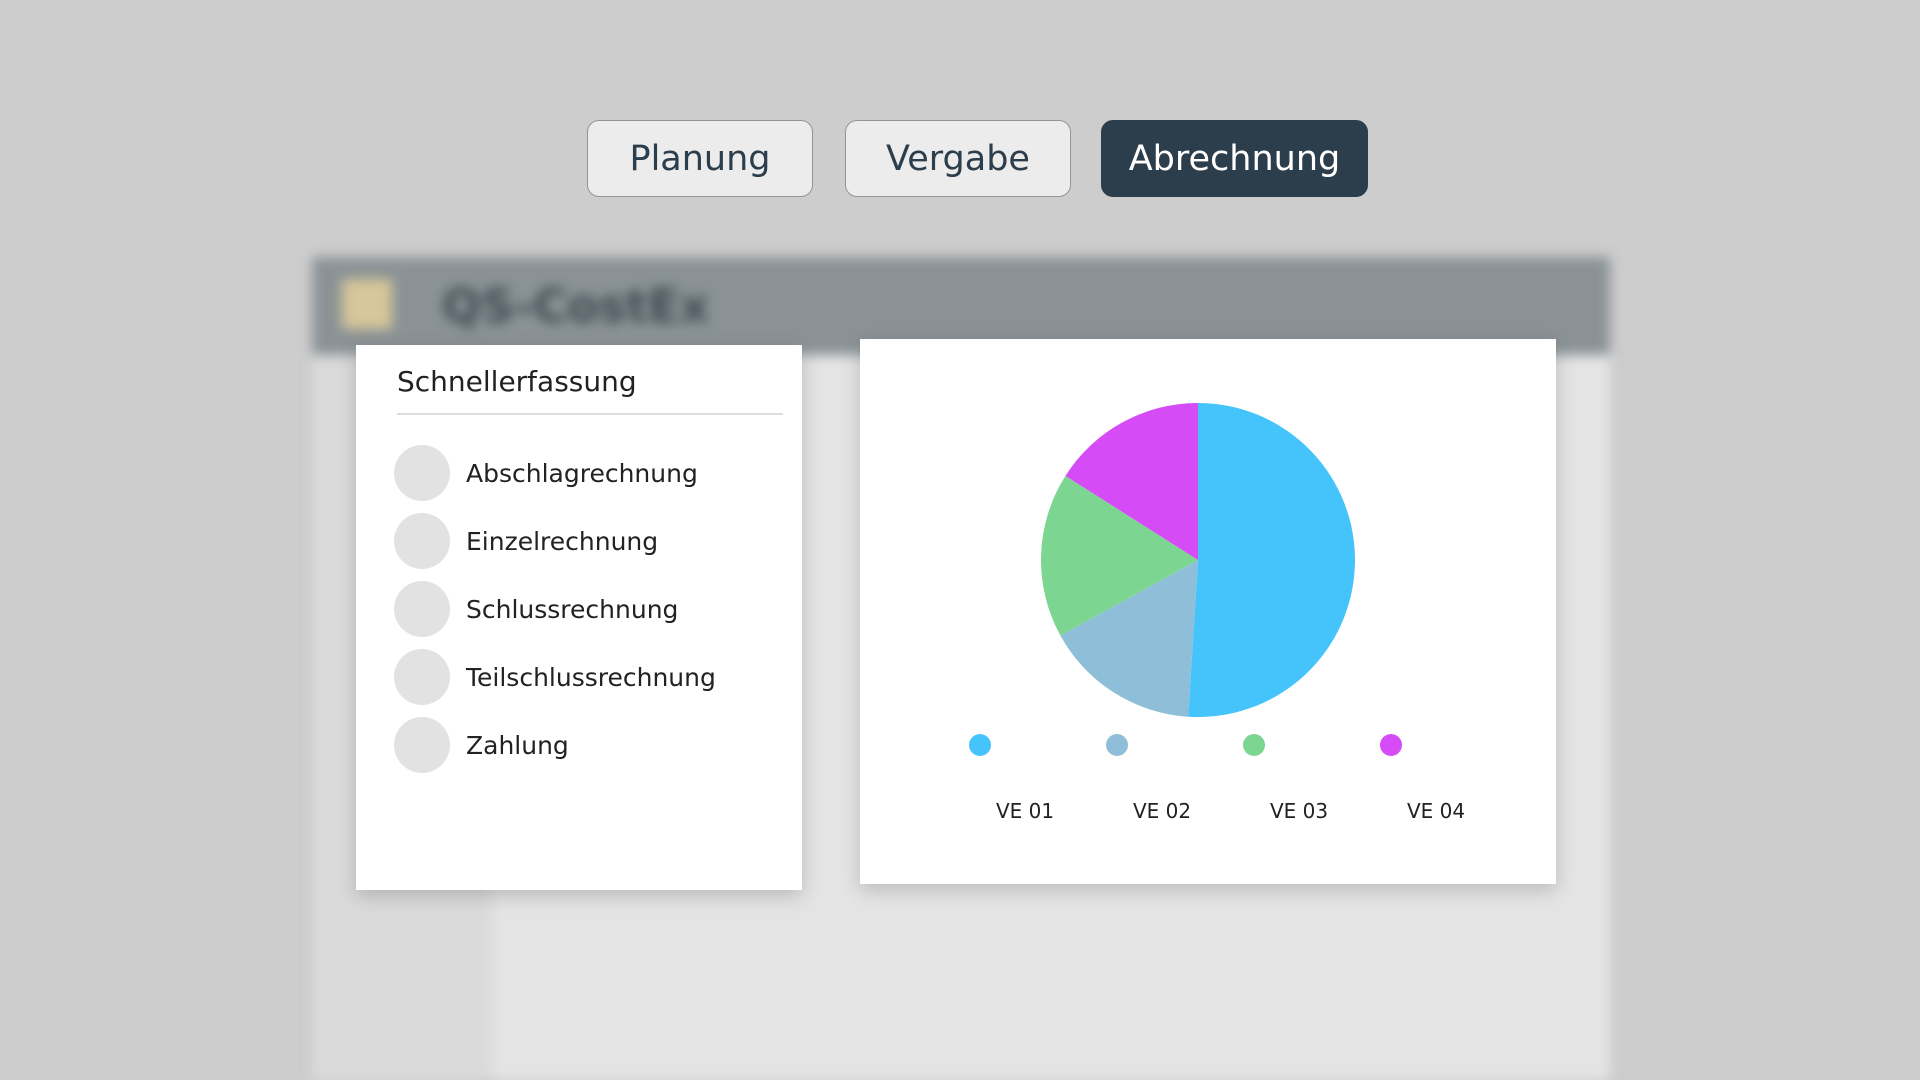  Describe the element at coordinates (517, 381) in the screenshot. I see `panel-title: Schnellerfassung` at that location.